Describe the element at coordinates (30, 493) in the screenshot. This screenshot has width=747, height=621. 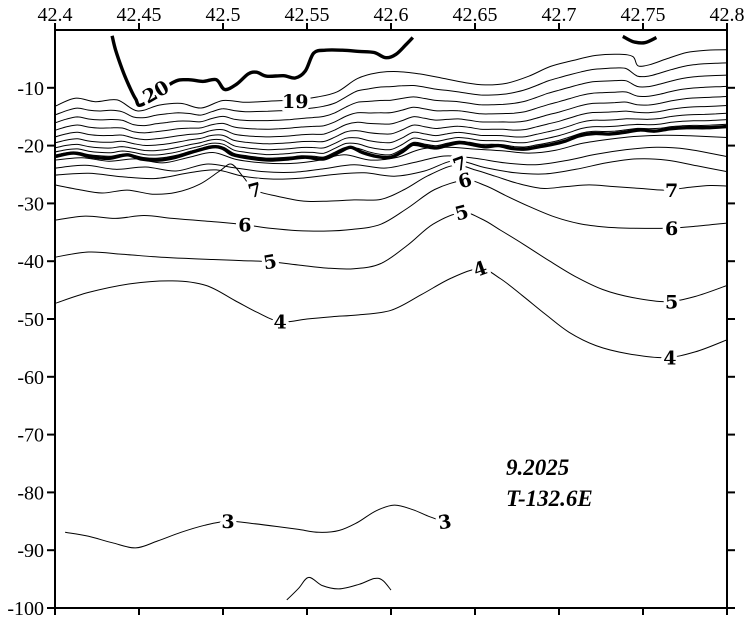
I see `y-tick-label: -80` at that location.